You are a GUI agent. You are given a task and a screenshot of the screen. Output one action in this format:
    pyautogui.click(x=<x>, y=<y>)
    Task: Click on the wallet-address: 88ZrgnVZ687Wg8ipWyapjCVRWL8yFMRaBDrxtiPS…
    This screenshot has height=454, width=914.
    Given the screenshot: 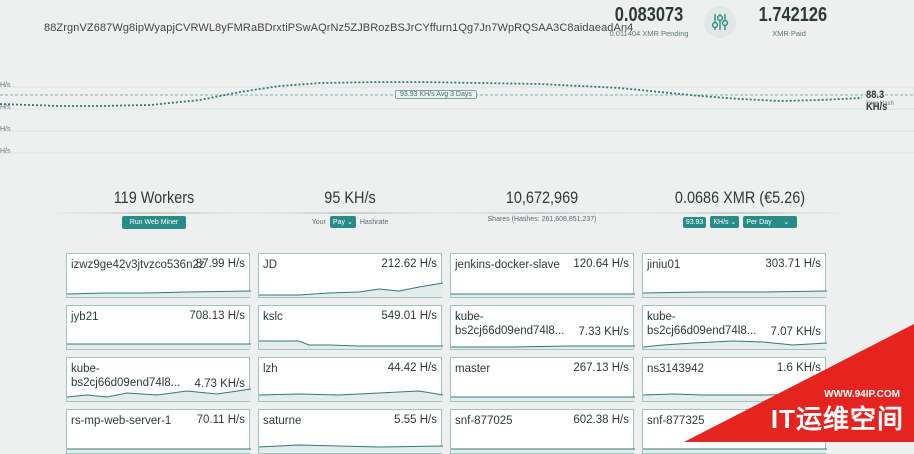 What is the action you would take?
    pyautogui.click(x=339, y=28)
    